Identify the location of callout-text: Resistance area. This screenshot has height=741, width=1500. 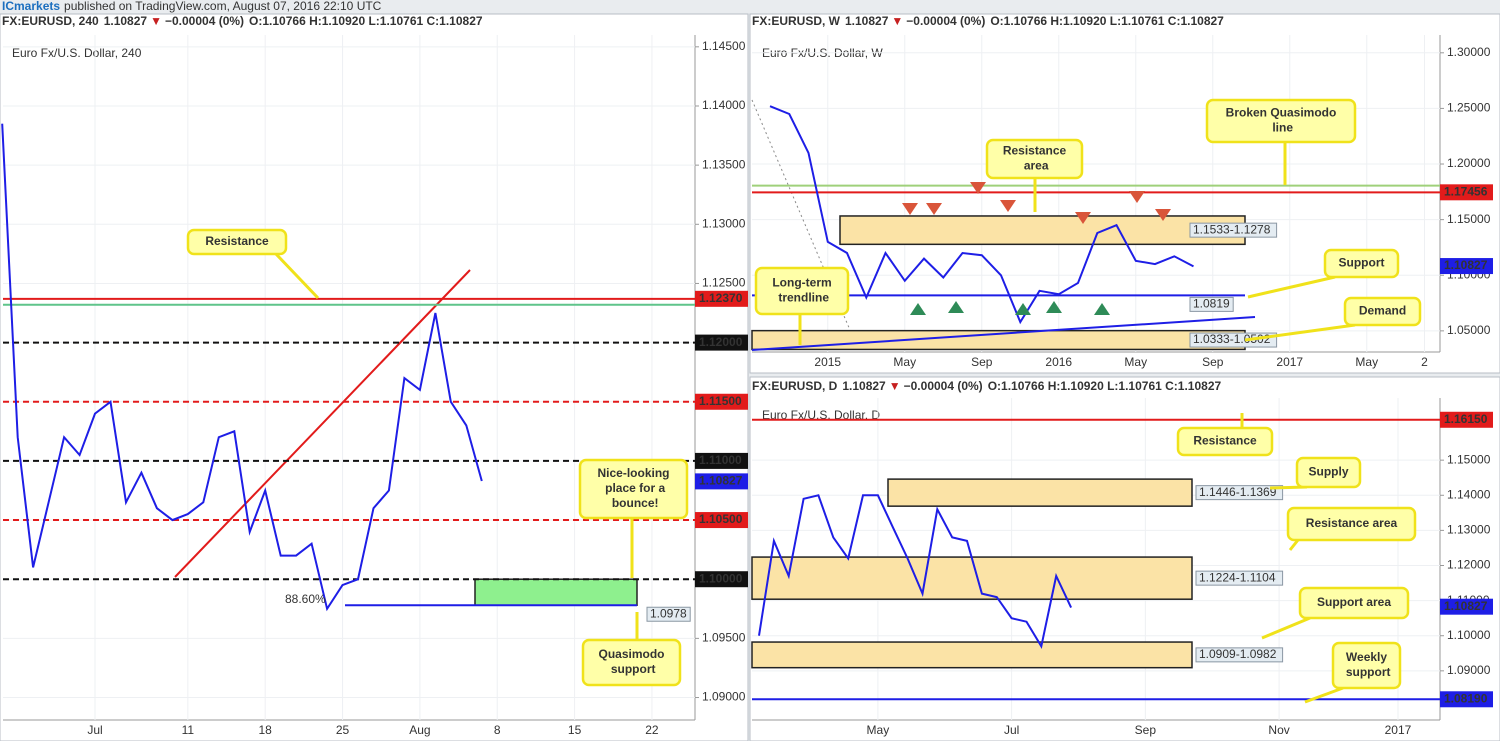
(1035, 158).